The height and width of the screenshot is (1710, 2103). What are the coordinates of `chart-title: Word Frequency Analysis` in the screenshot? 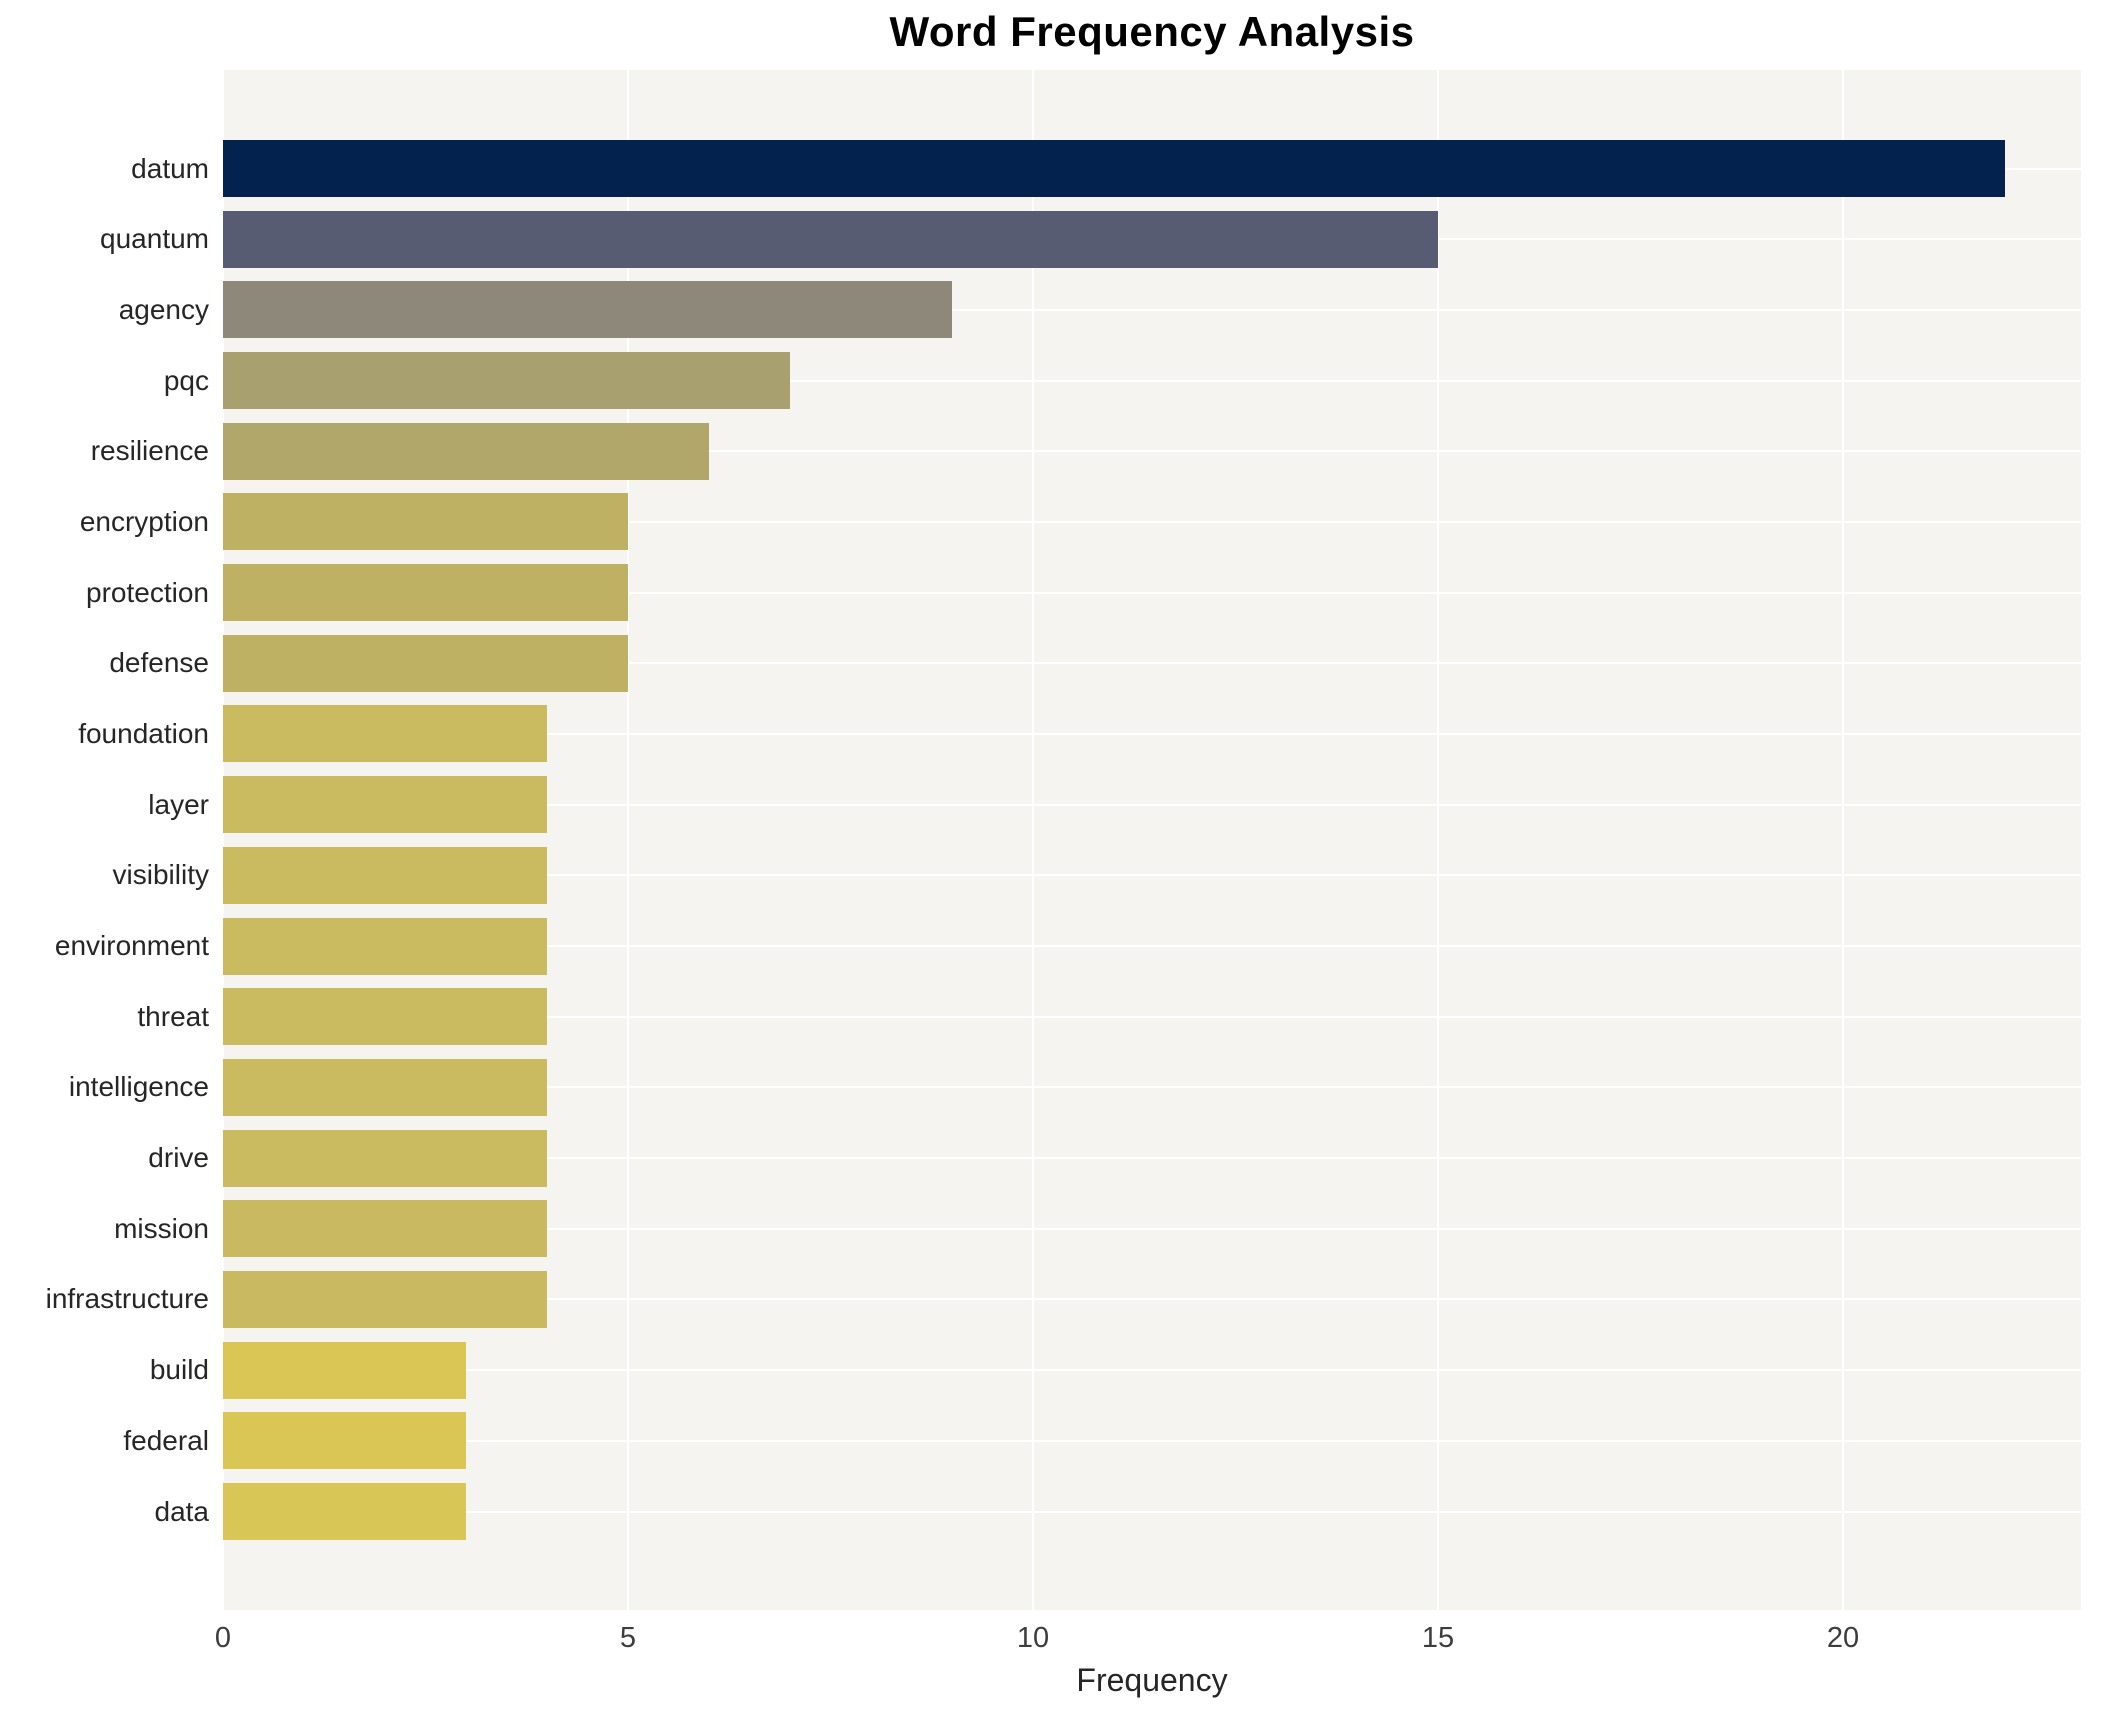 It's located at (1152, 31).